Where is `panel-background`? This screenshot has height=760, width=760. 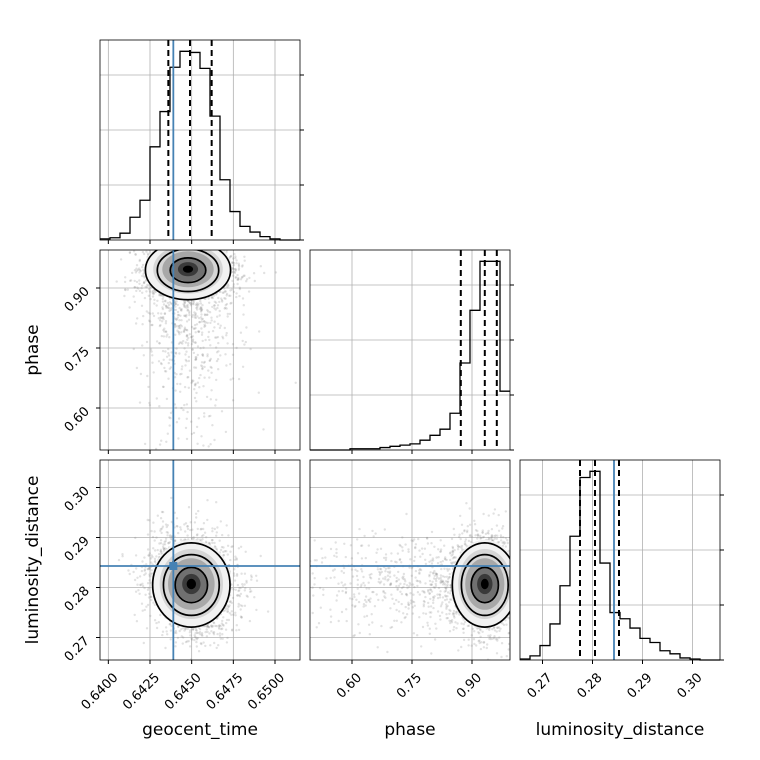
panel-background is located at coordinates (410, 350).